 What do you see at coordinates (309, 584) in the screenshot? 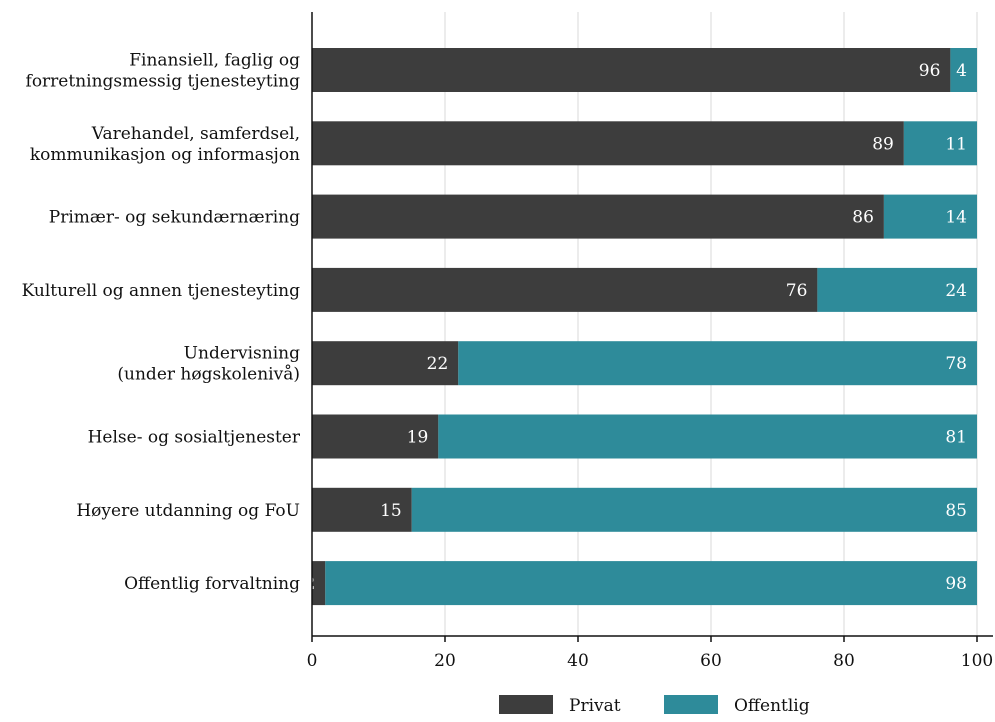
I see `data-label-privat-7: 2` at bounding box center [309, 584].